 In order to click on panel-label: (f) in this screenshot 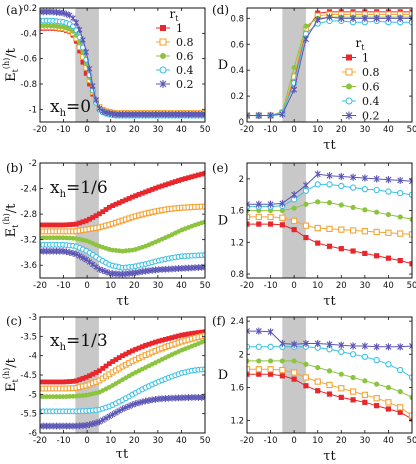, I will do `click(219, 321)`.